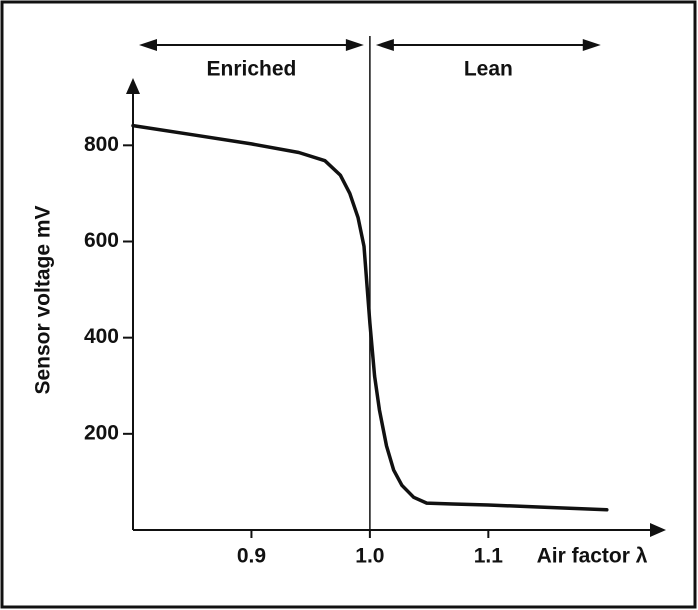 This screenshot has height=610, width=698. I want to click on x-tick-label: 1.0, so click(369, 556).